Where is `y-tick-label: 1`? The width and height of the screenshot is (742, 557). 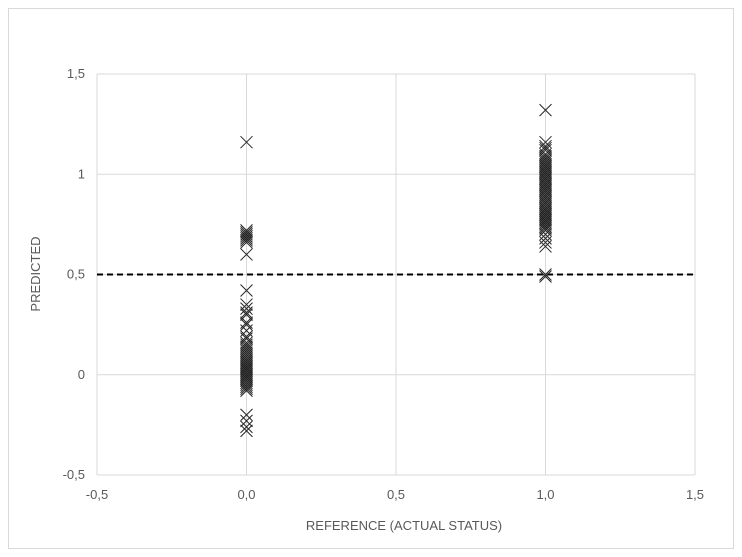
y-tick-label: 1 is located at coordinates (81, 173).